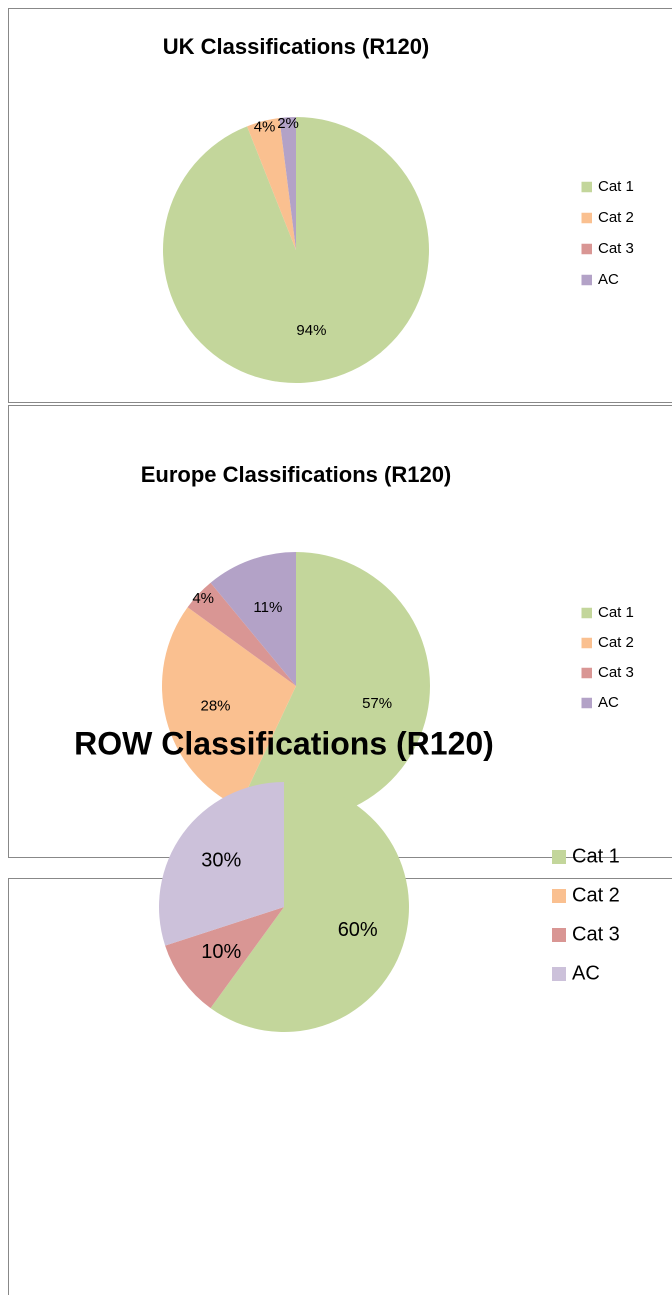 This screenshot has width=672, height=1295. What do you see at coordinates (267, 607) in the screenshot?
I see `data-label: 11%` at bounding box center [267, 607].